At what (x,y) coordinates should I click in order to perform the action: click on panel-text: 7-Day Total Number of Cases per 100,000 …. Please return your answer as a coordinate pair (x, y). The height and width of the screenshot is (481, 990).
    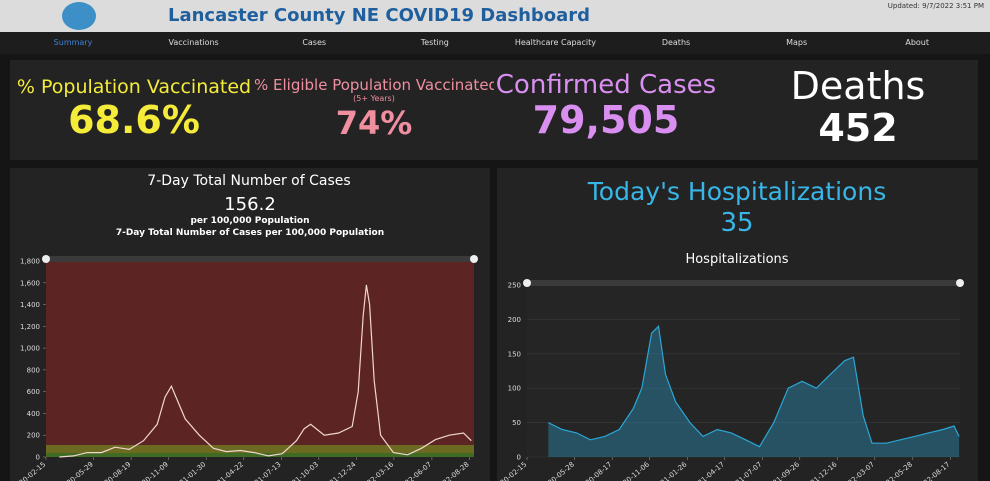
    Looking at the image, I should click on (250, 233).